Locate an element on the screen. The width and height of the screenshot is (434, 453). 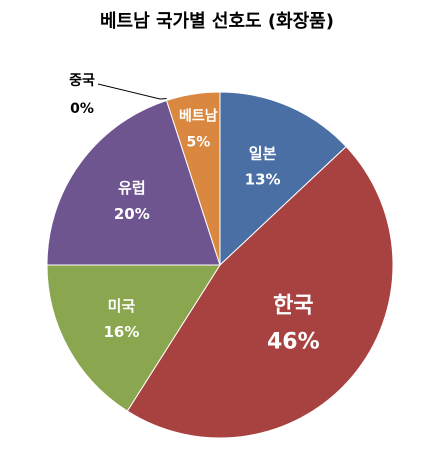
slice-value-label: 20% is located at coordinates (132, 214).